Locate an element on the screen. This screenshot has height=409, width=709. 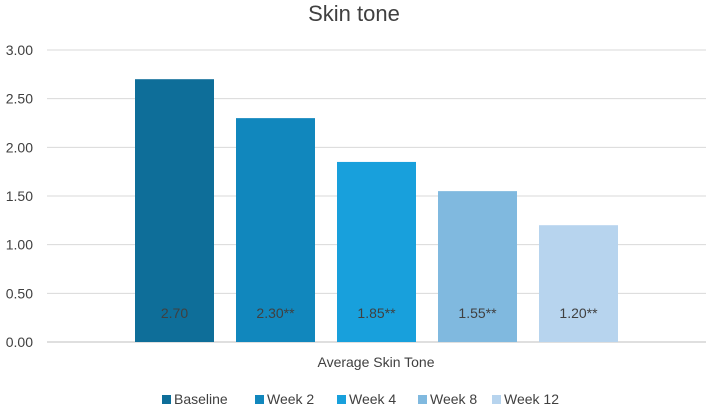
y-tick-label: 1.00 is located at coordinates (19, 245).